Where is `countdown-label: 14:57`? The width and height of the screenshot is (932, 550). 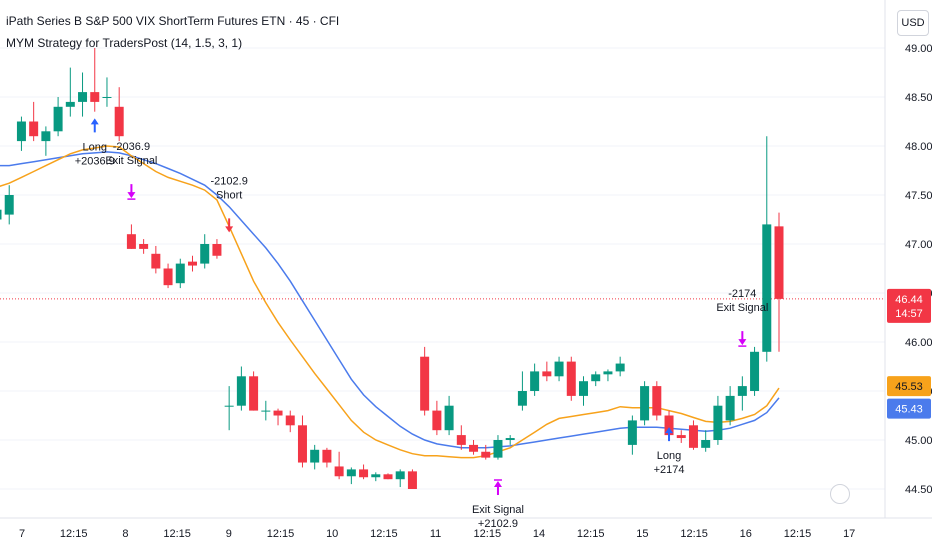
countdown-label: 14:57 is located at coordinates (909, 314).